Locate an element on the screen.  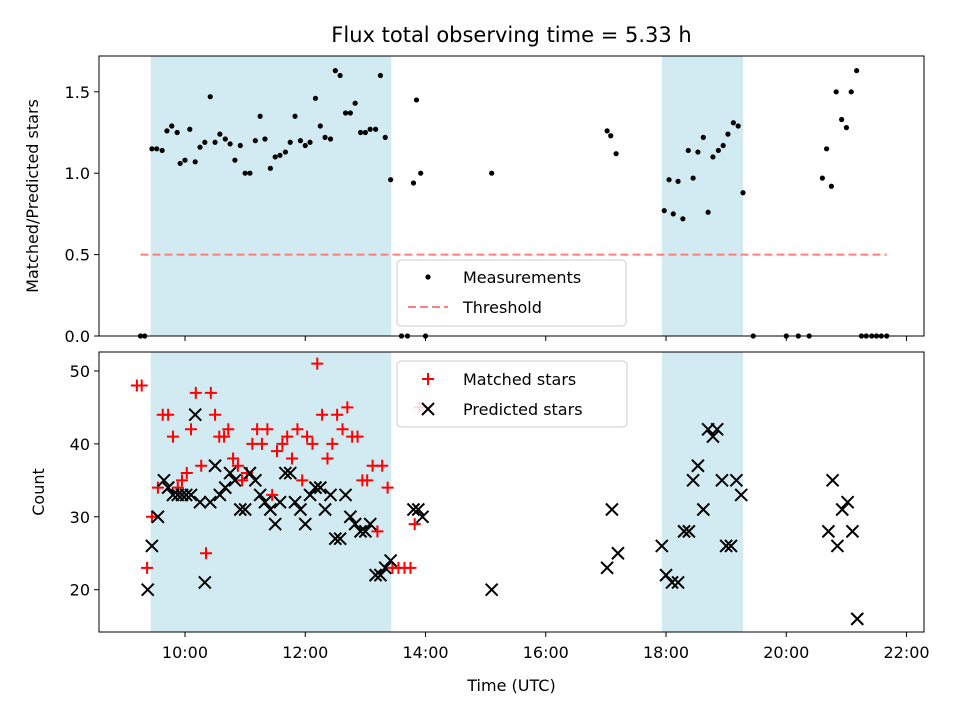
ratio-y-tick-label: 0.0 is located at coordinates (77, 336).